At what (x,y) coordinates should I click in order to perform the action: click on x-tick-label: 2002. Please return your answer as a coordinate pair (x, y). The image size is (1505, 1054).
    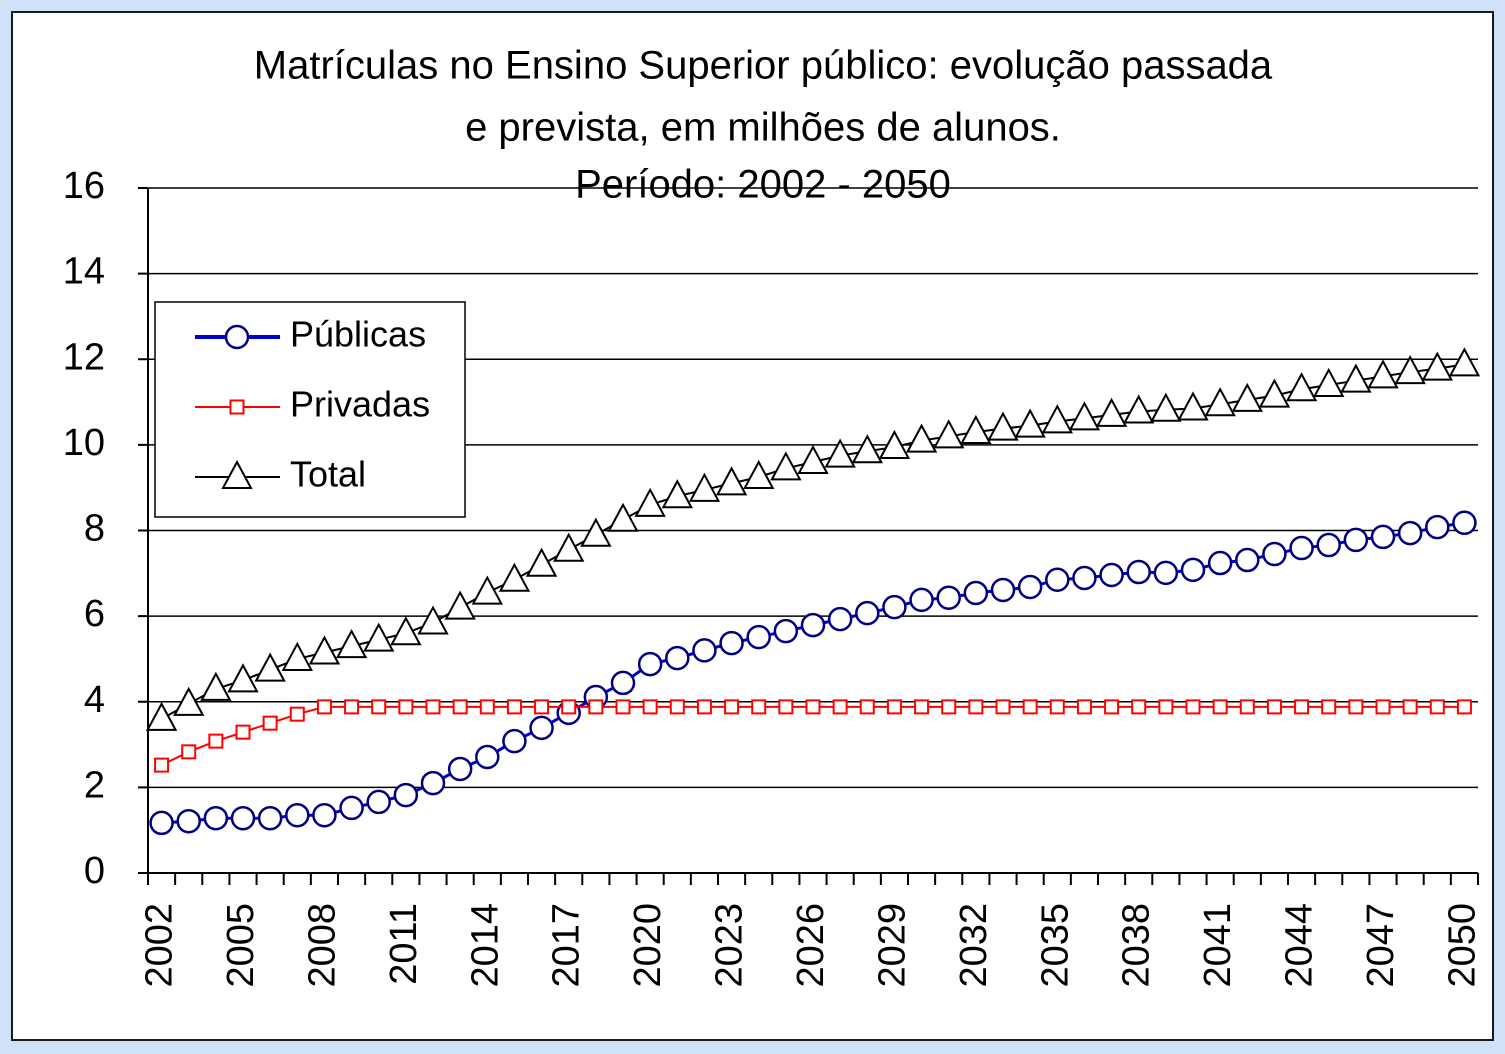
    Looking at the image, I should click on (160, 945).